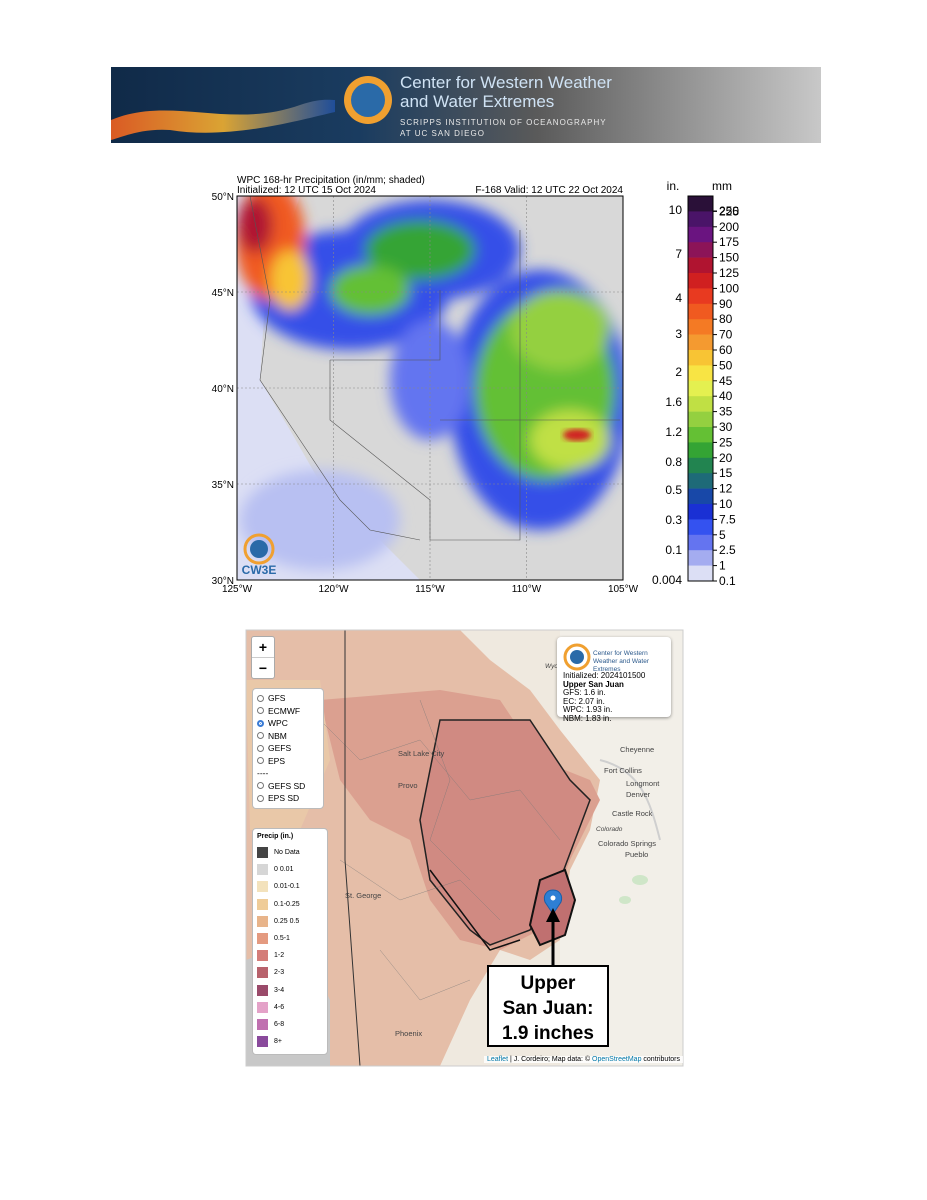  Describe the element at coordinates (726, 304) in the screenshot. I see `mm-label: 90` at that location.